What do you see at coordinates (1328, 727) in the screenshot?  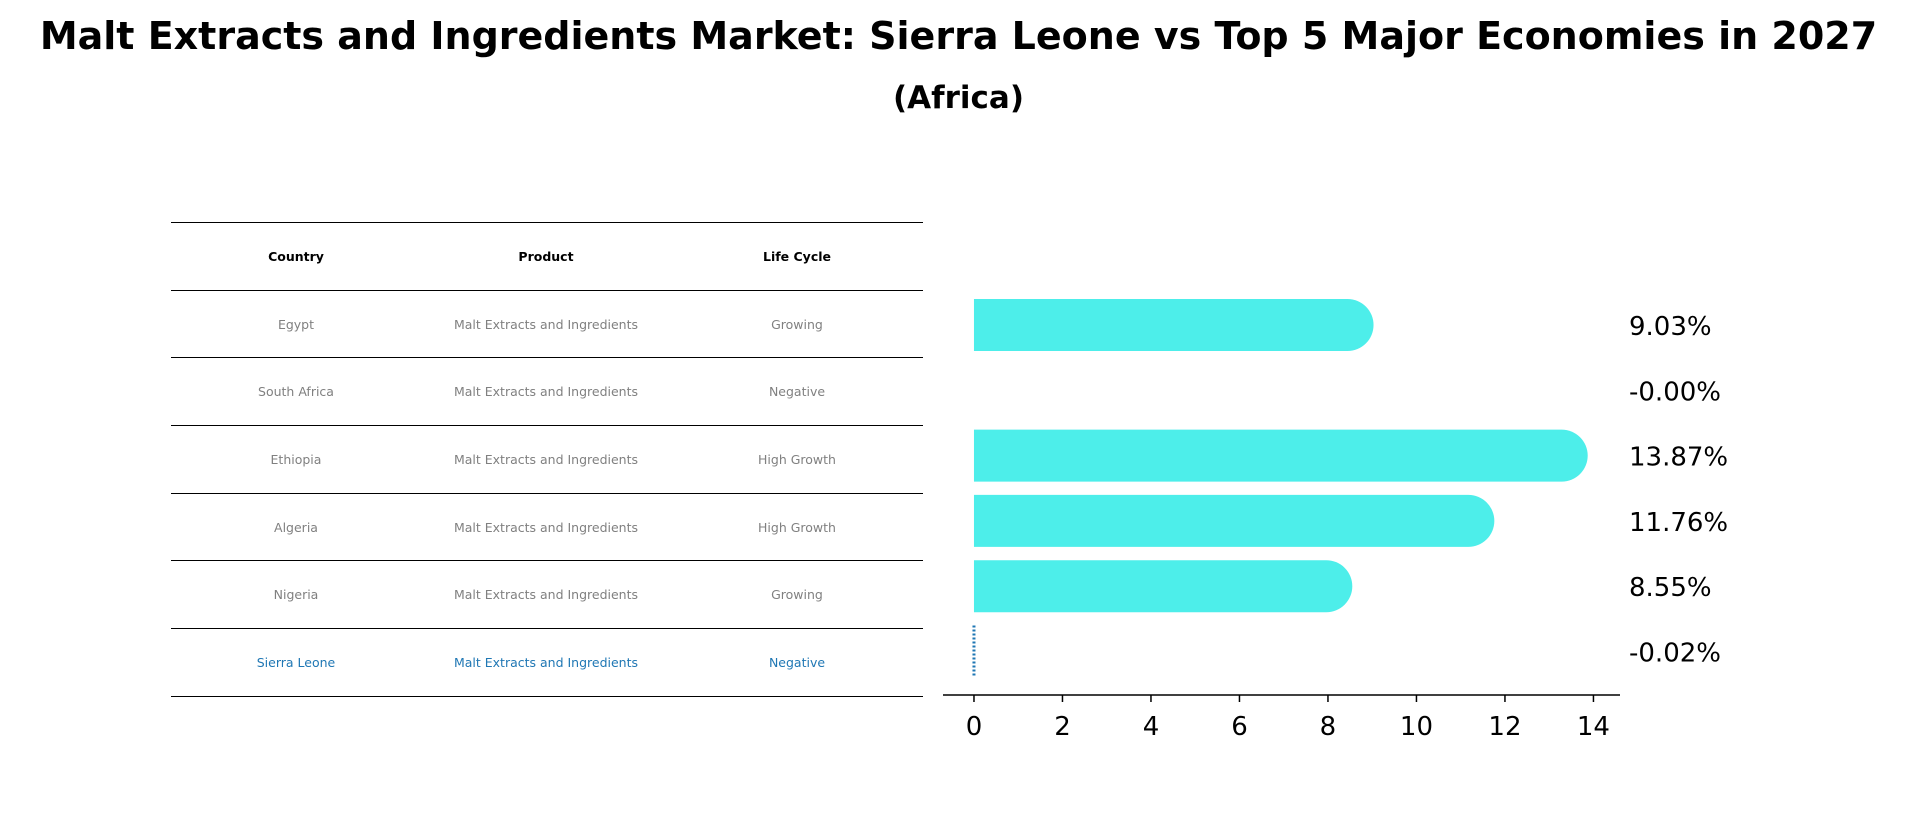 I see `x-tick-label: 8` at bounding box center [1328, 727].